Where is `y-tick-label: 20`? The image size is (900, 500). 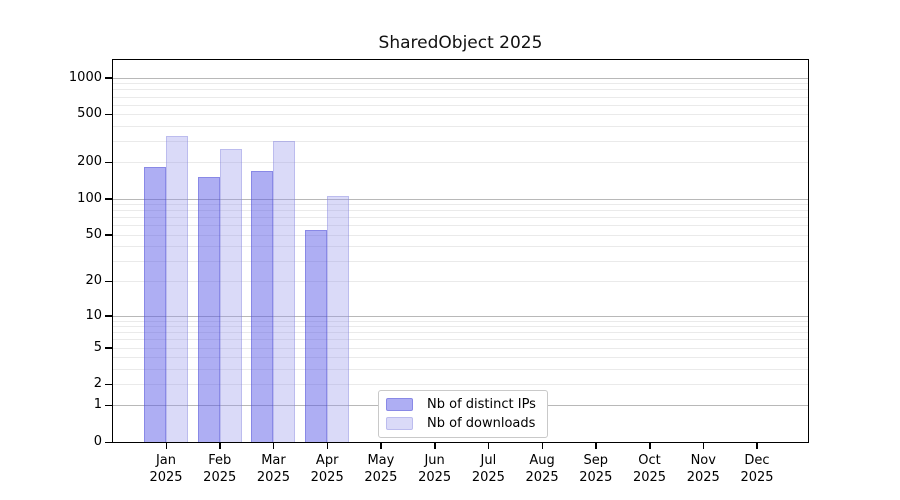
y-tick-label: 20 is located at coordinates (93, 281).